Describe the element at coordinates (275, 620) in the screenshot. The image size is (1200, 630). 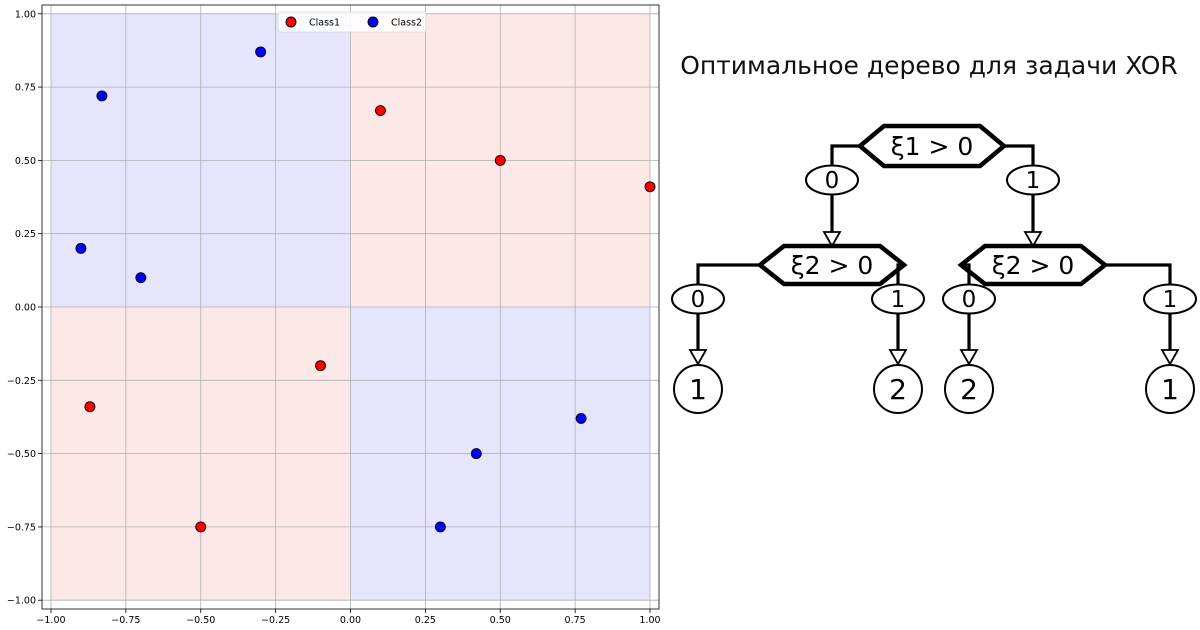
I see `x-tick-label: −0.25` at that location.